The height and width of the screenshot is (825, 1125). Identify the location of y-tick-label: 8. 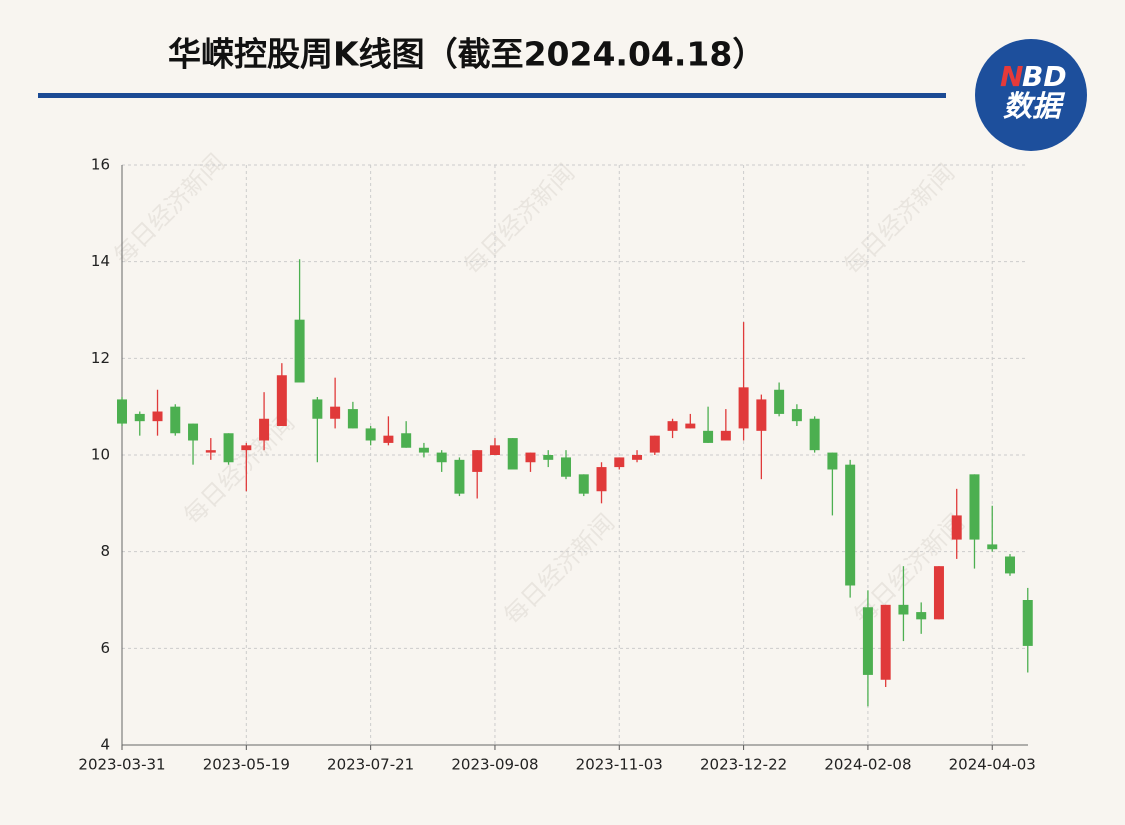
(105, 551).